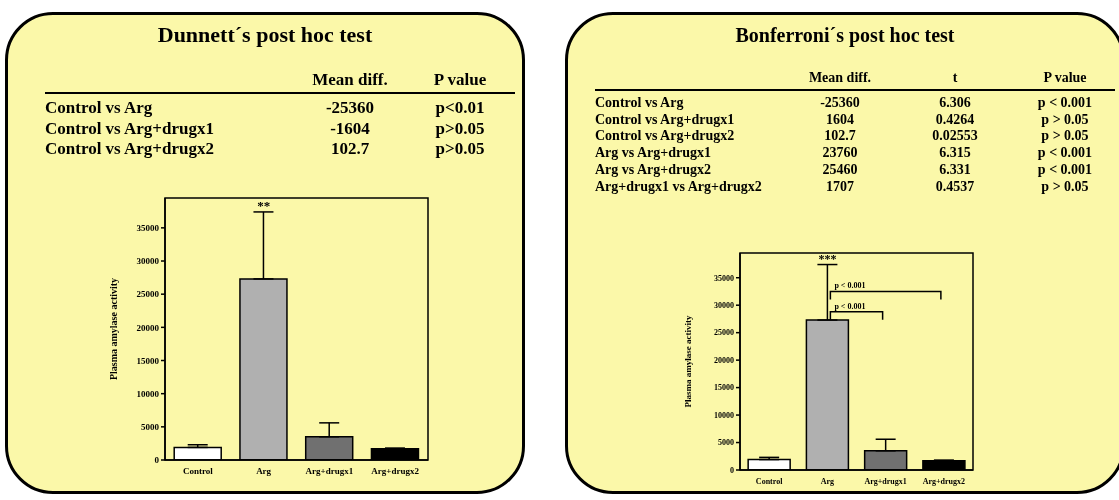 This screenshot has width=1119, height=500. I want to click on text: t, so click(955, 78).